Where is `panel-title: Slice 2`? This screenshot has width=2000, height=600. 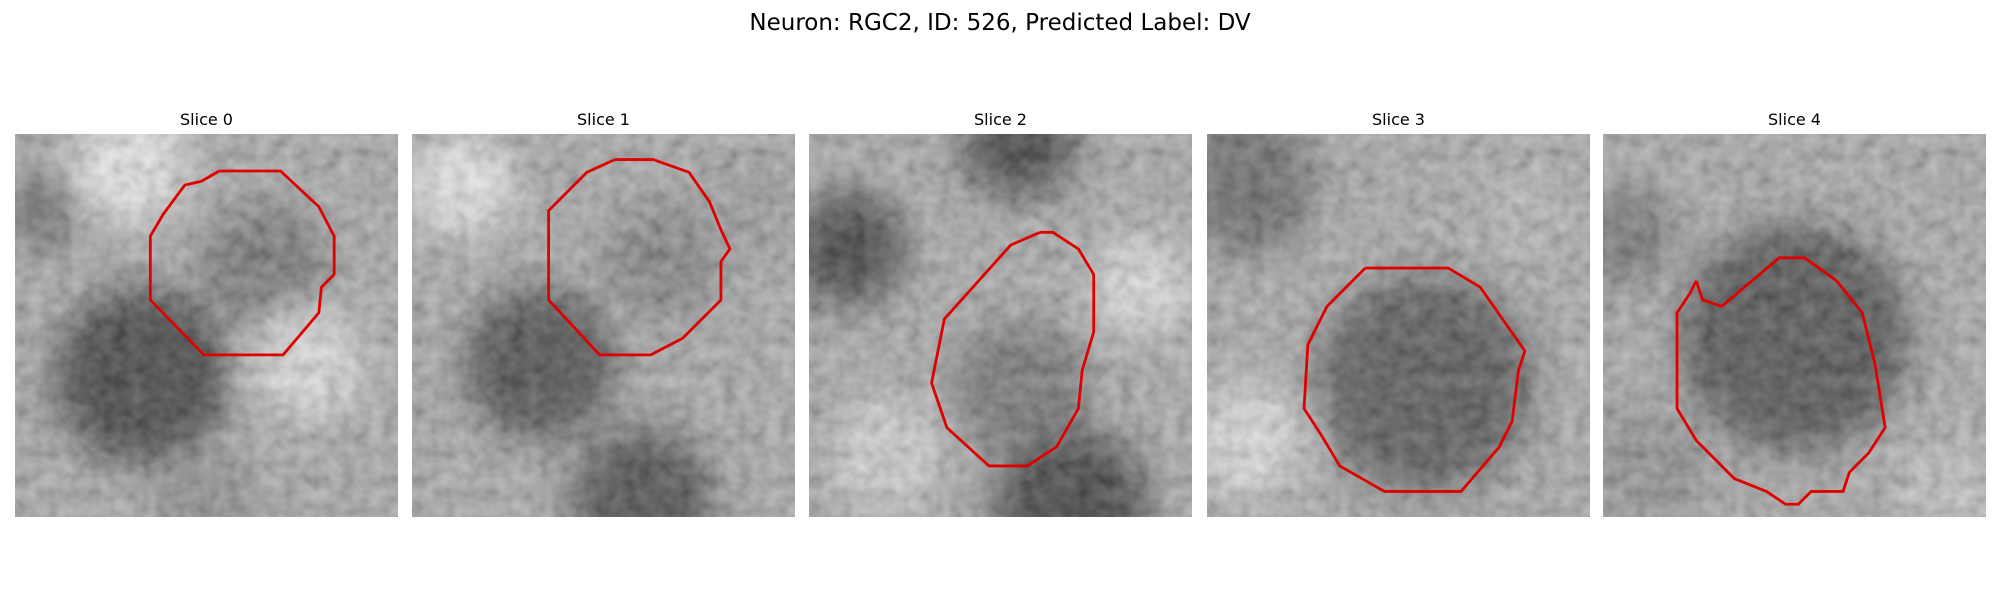
panel-title: Slice 2 is located at coordinates (1000, 119).